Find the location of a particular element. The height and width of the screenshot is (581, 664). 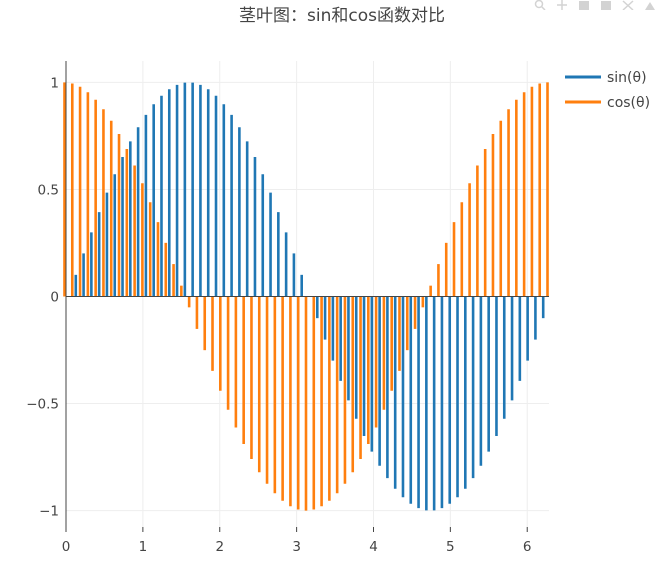

pan-icon is located at coordinates (562, 5).